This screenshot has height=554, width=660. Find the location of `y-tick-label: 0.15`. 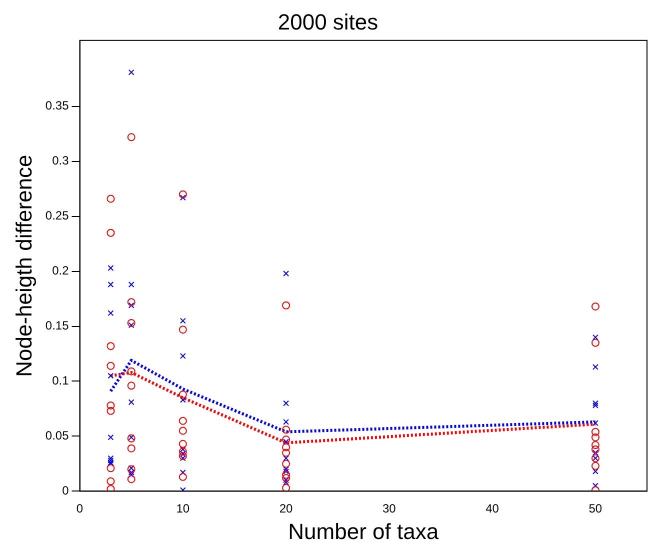

y-tick-label: 0.15 is located at coordinates (57, 325).